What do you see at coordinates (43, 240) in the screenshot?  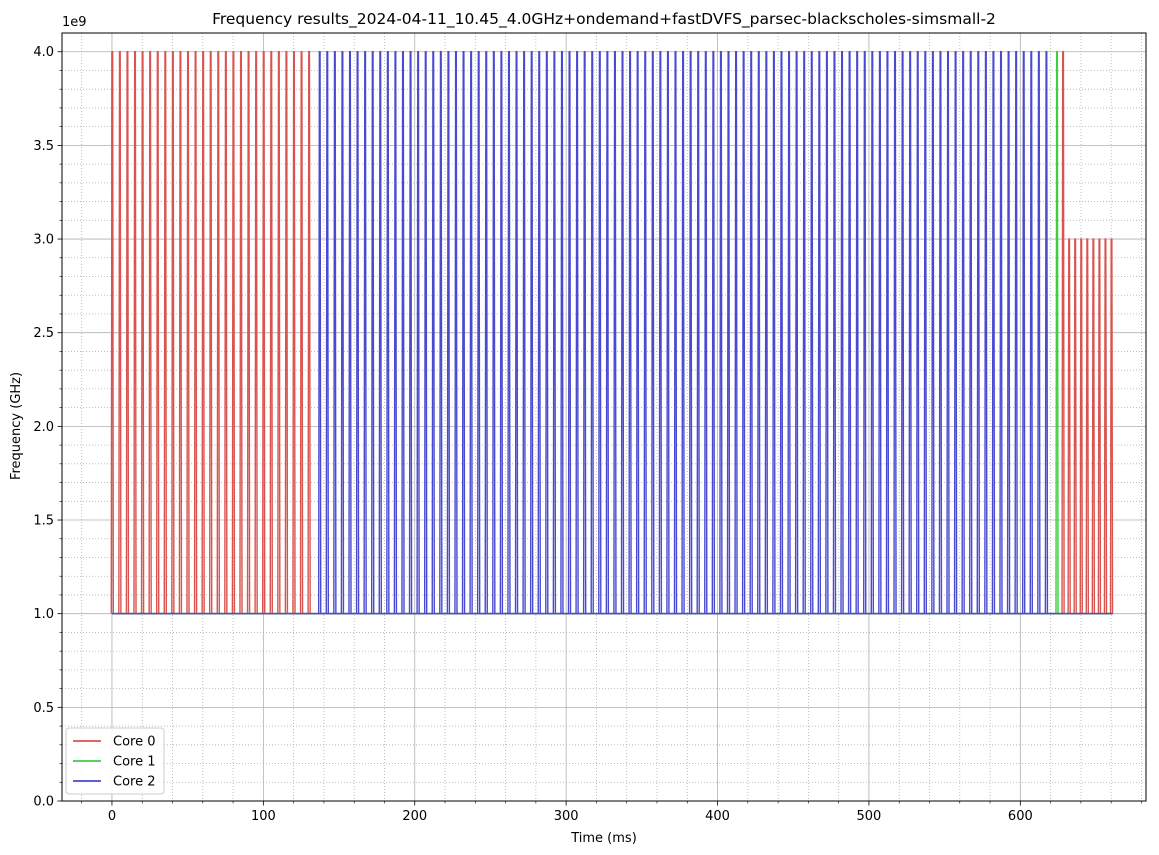 I see `y-tick-label: 3.0` at bounding box center [43, 240].